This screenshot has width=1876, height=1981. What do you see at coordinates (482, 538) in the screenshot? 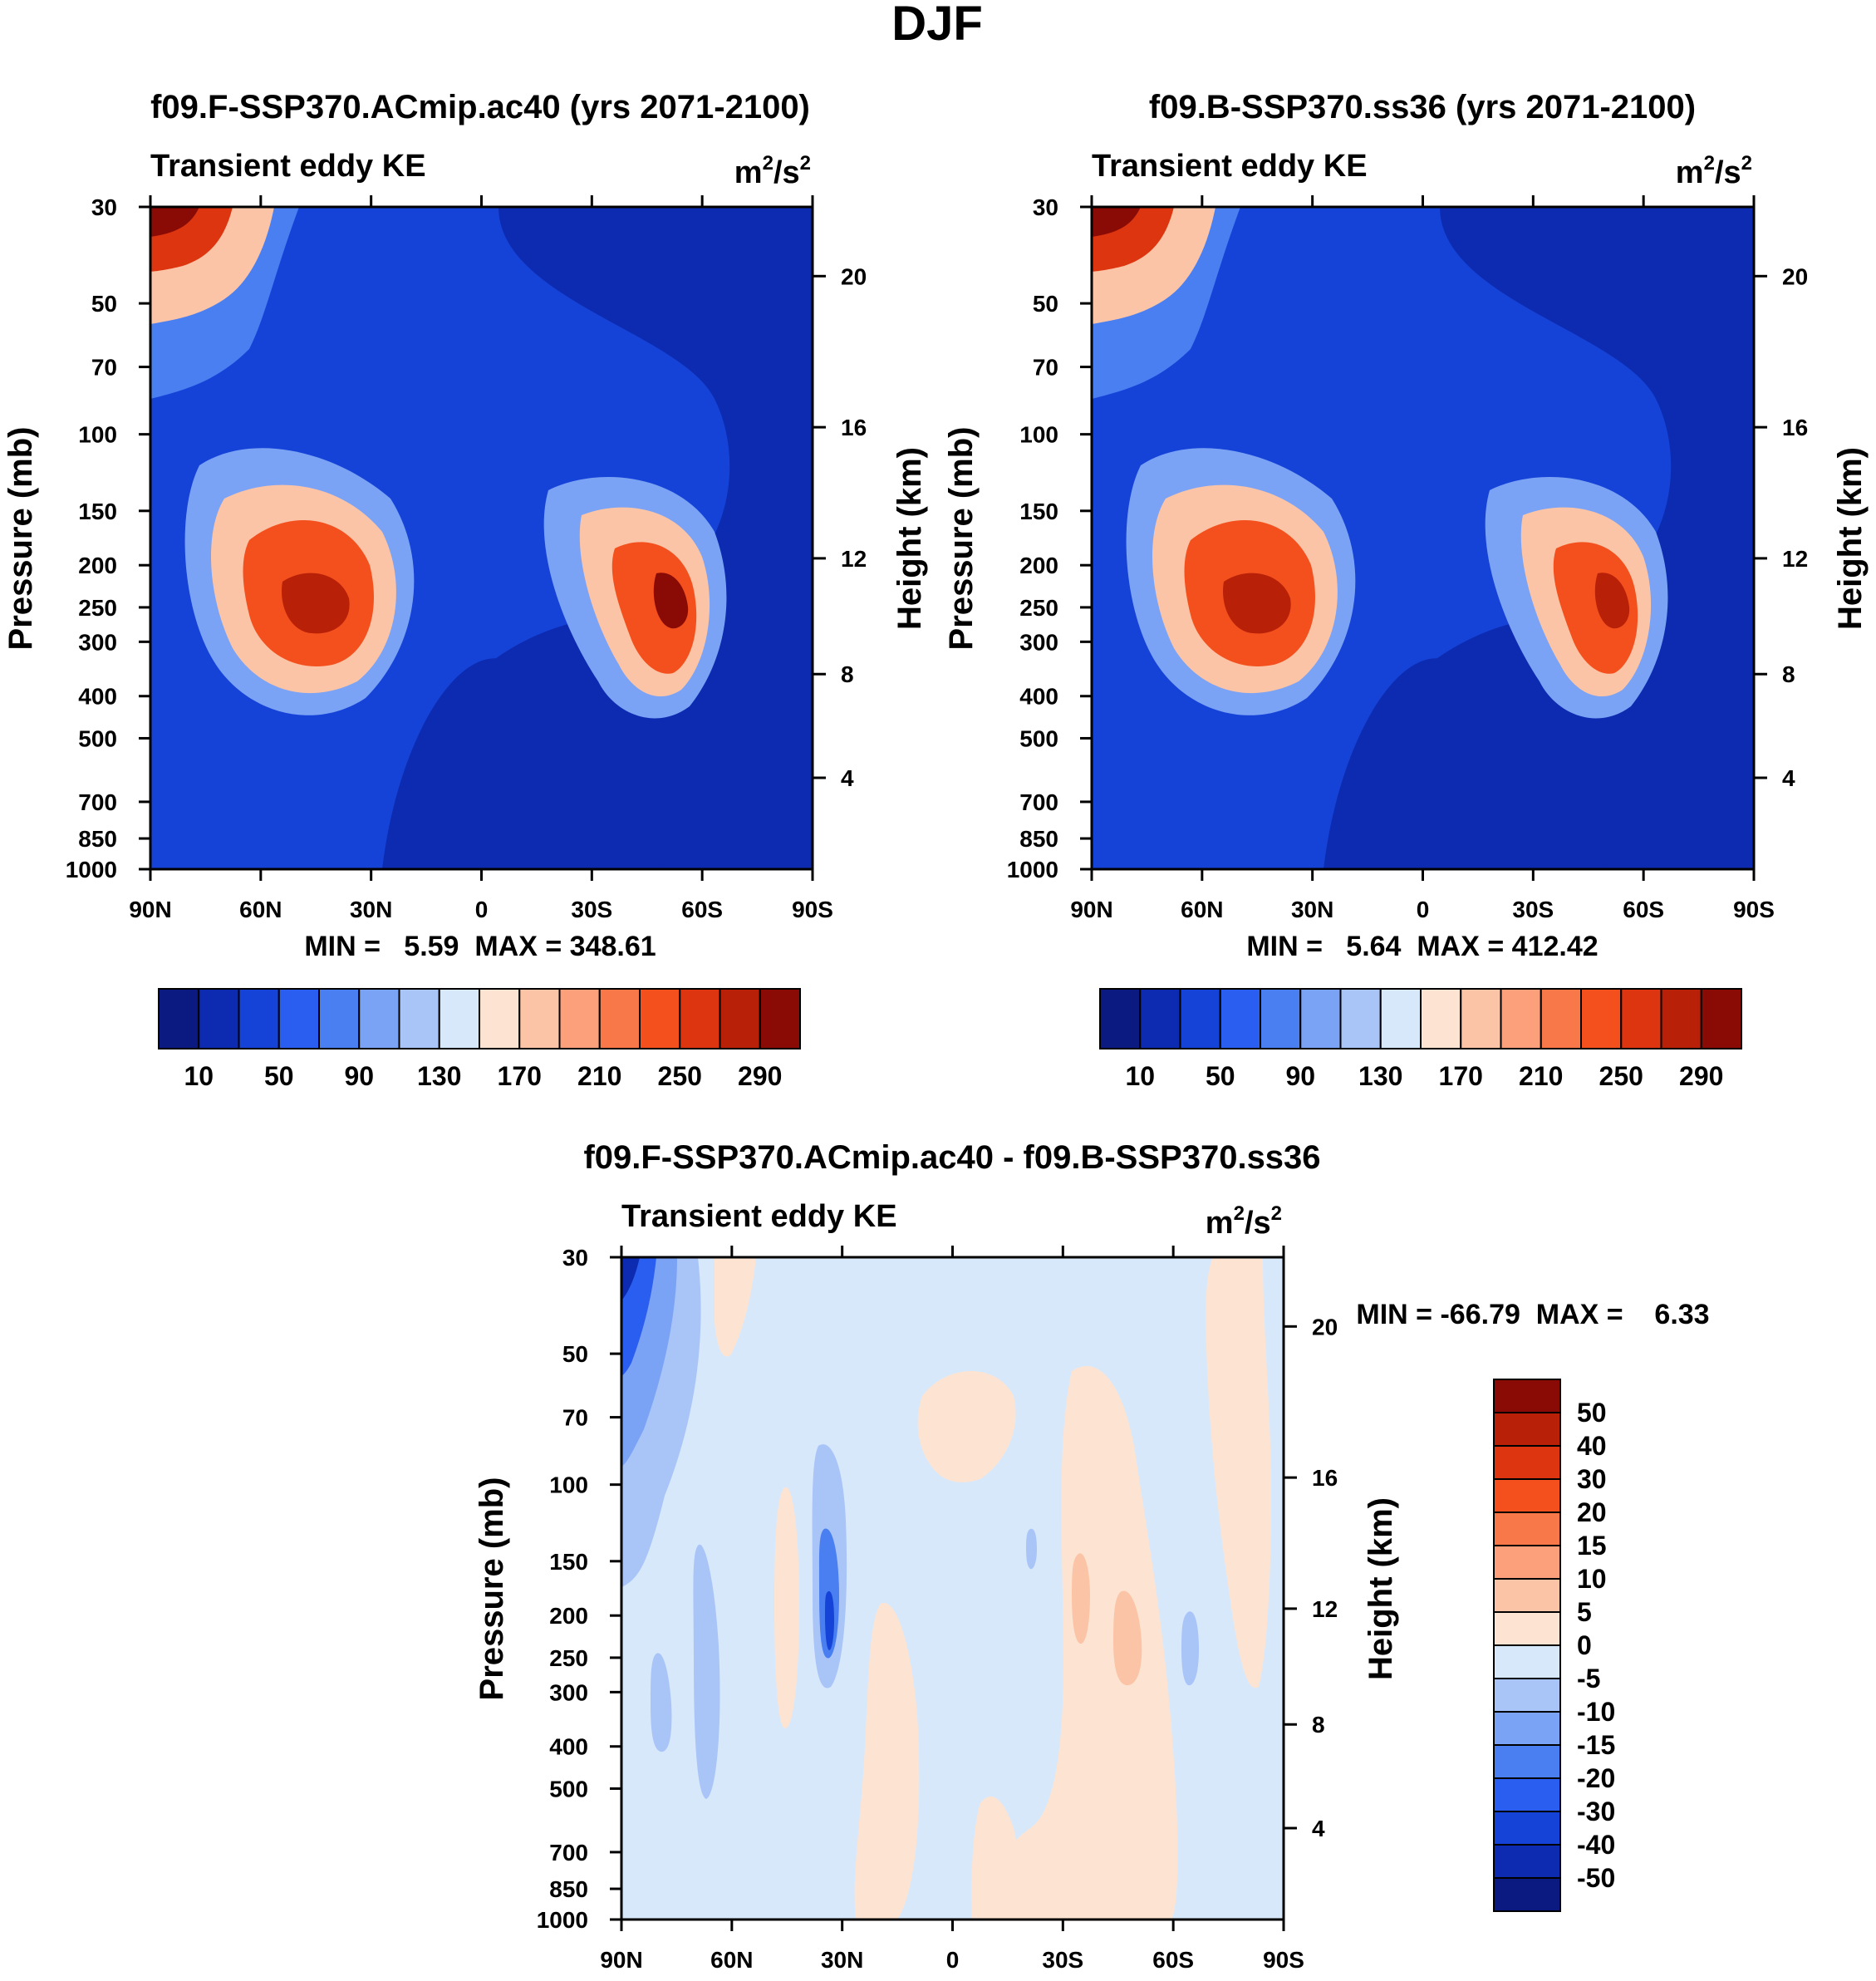
I see `panel-1-field` at bounding box center [482, 538].